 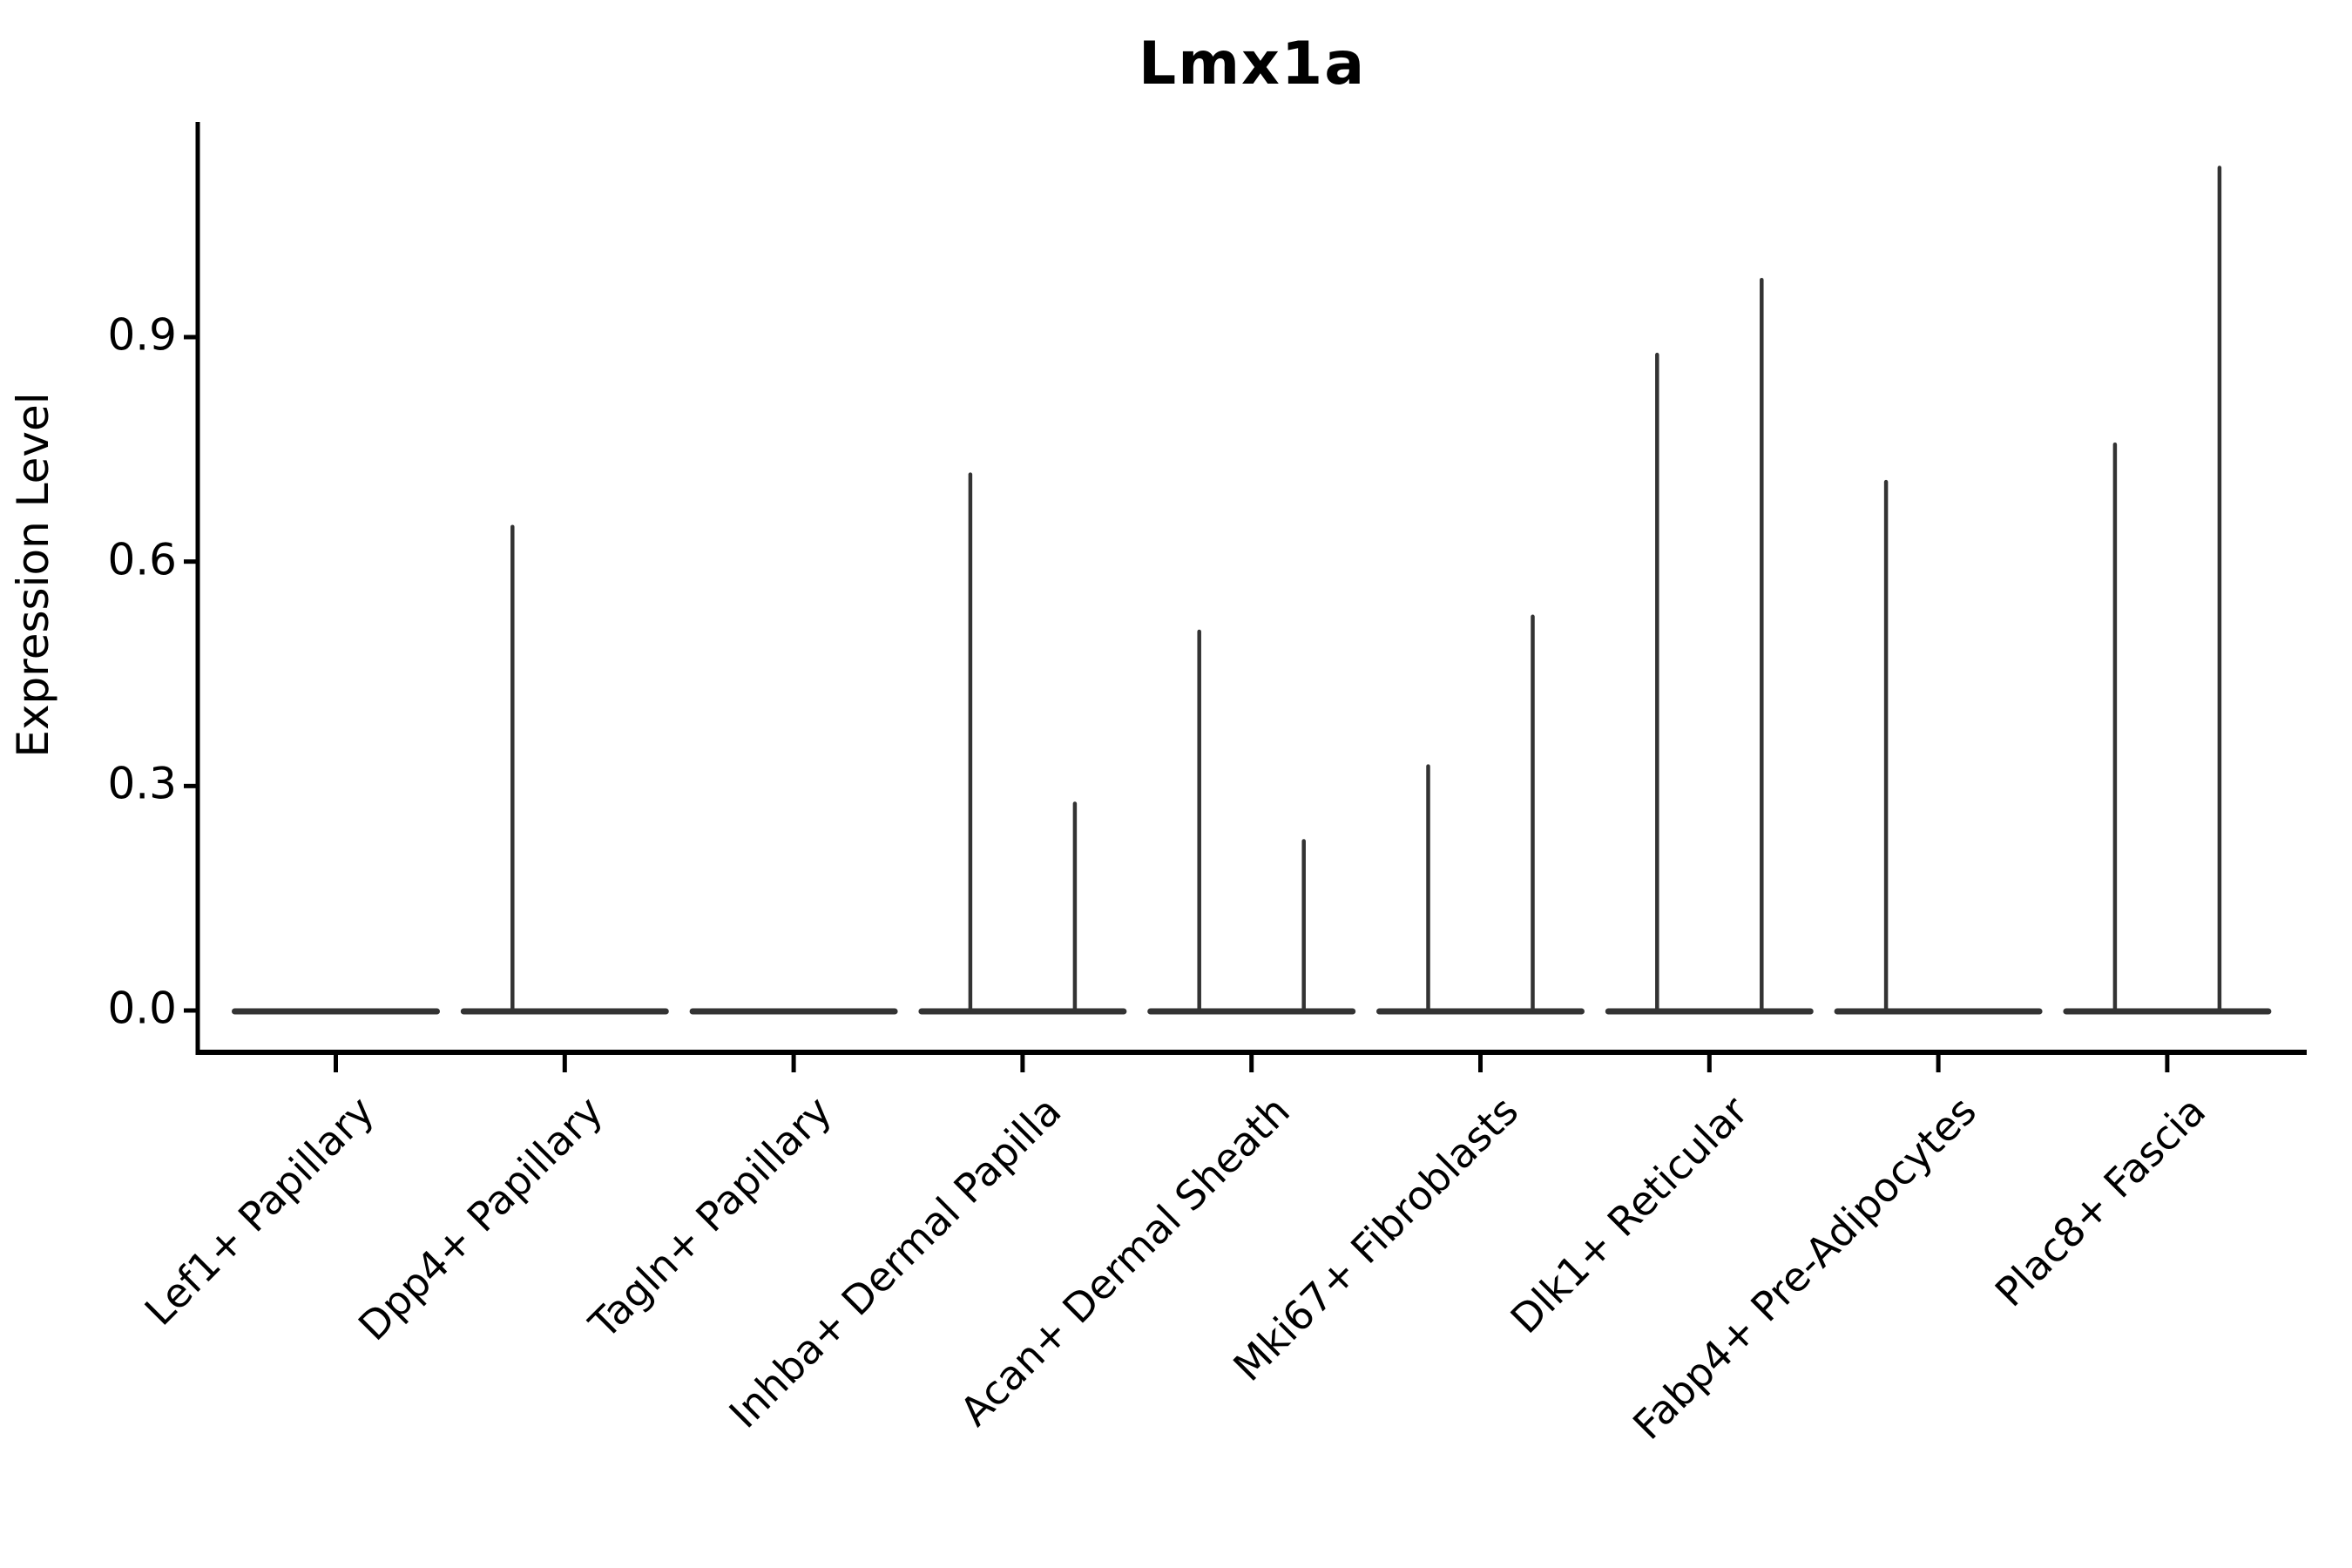 I want to click on y-tick-label: 0.0, so click(x=142, y=1008).